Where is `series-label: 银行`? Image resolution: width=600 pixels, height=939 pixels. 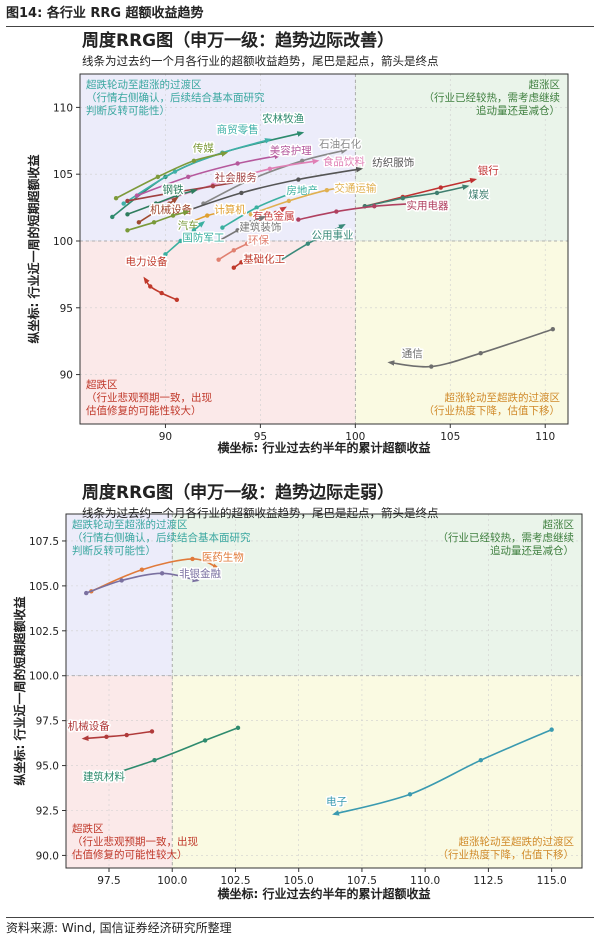
series-label: 银行 is located at coordinates (488, 170).